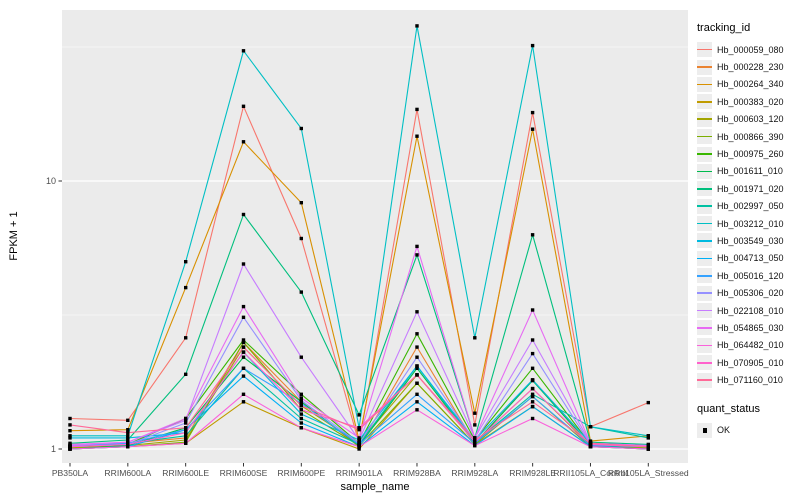 The width and height of the screenshot is (800, 500). I want to click on legend-title-quant-status: quant_status, so click(728, 408).